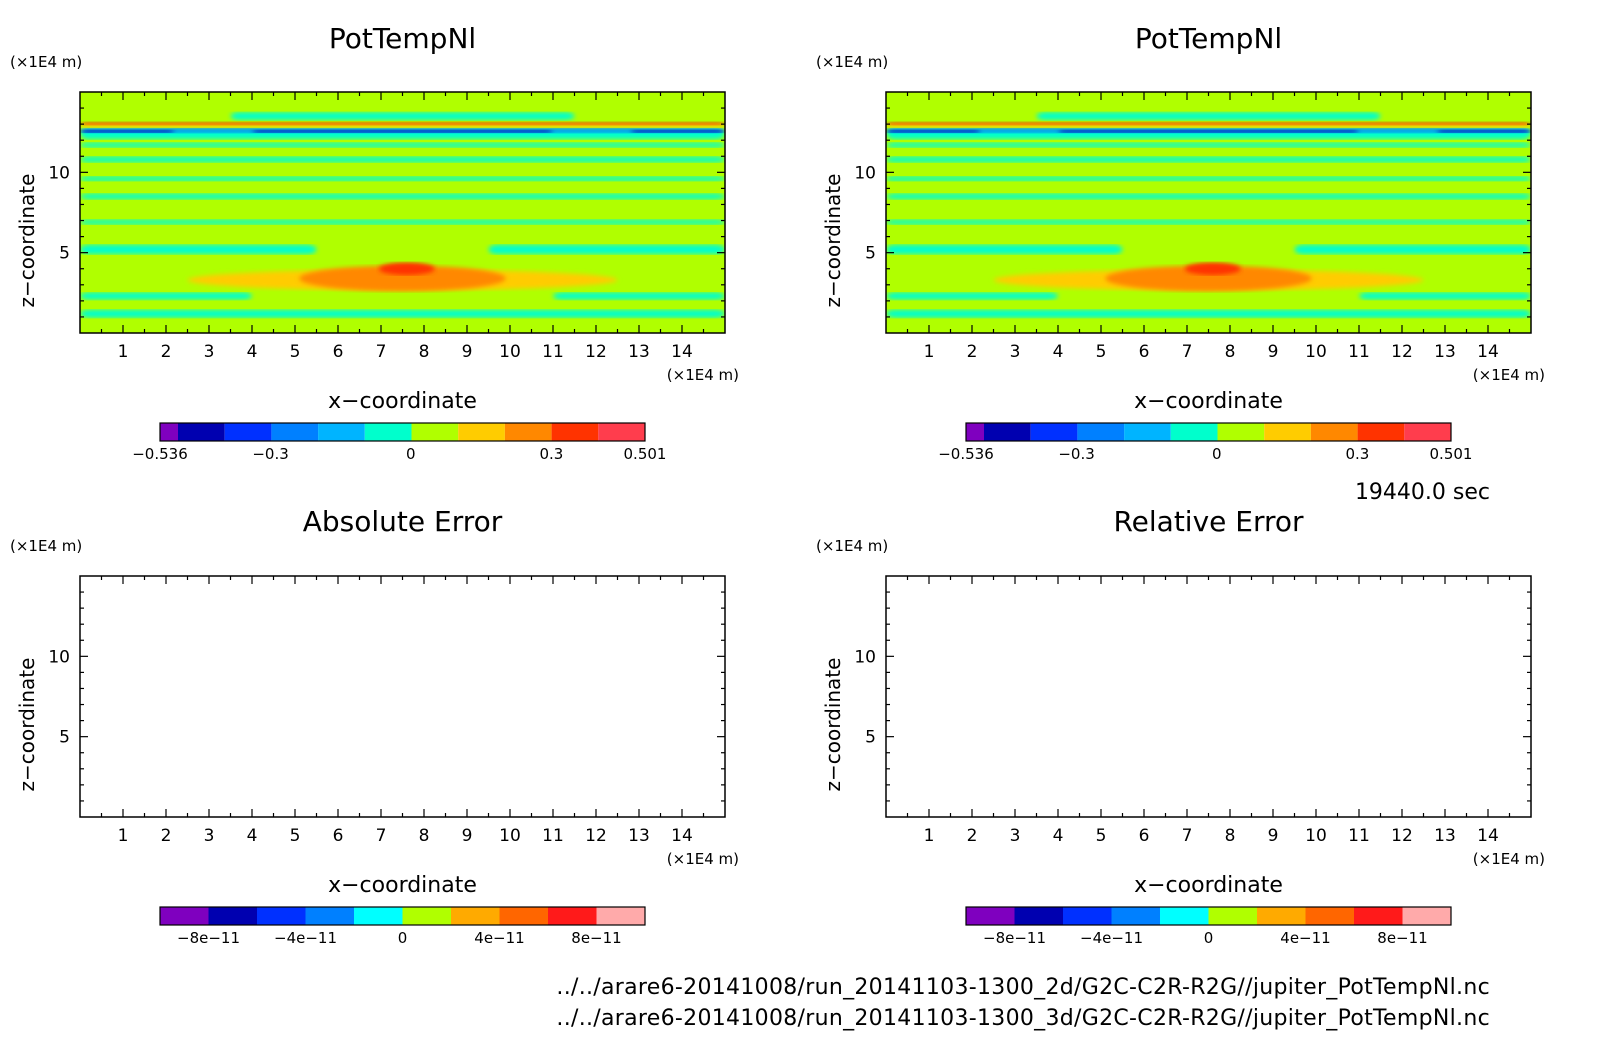 The image size is (1604, 1054). I want to click on y-tick-label: 10, so click(59, 173).